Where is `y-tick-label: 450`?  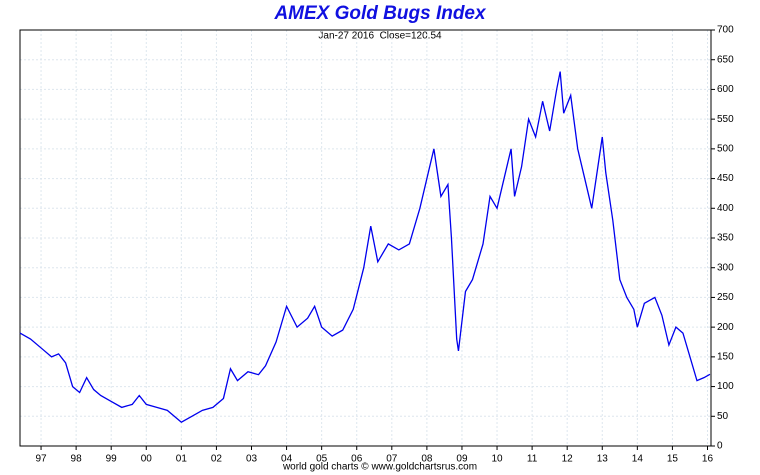
y-tick-label: 450 is located at coordinates (725, 178).